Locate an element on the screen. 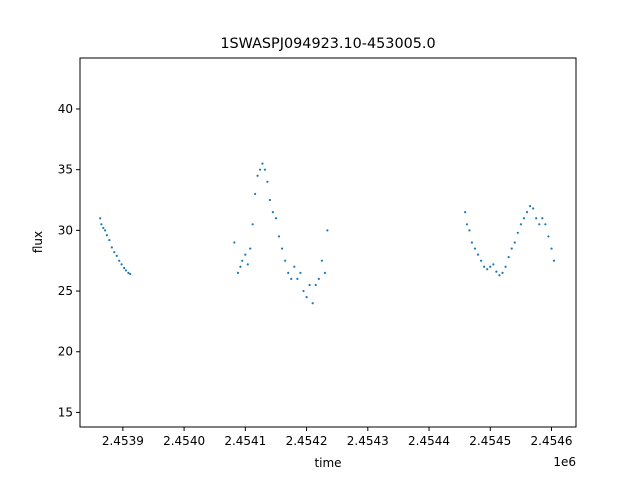 The height and width of the screenshot is (480, 640). y-tick-label: 30 is located at coordinates (65, 230).